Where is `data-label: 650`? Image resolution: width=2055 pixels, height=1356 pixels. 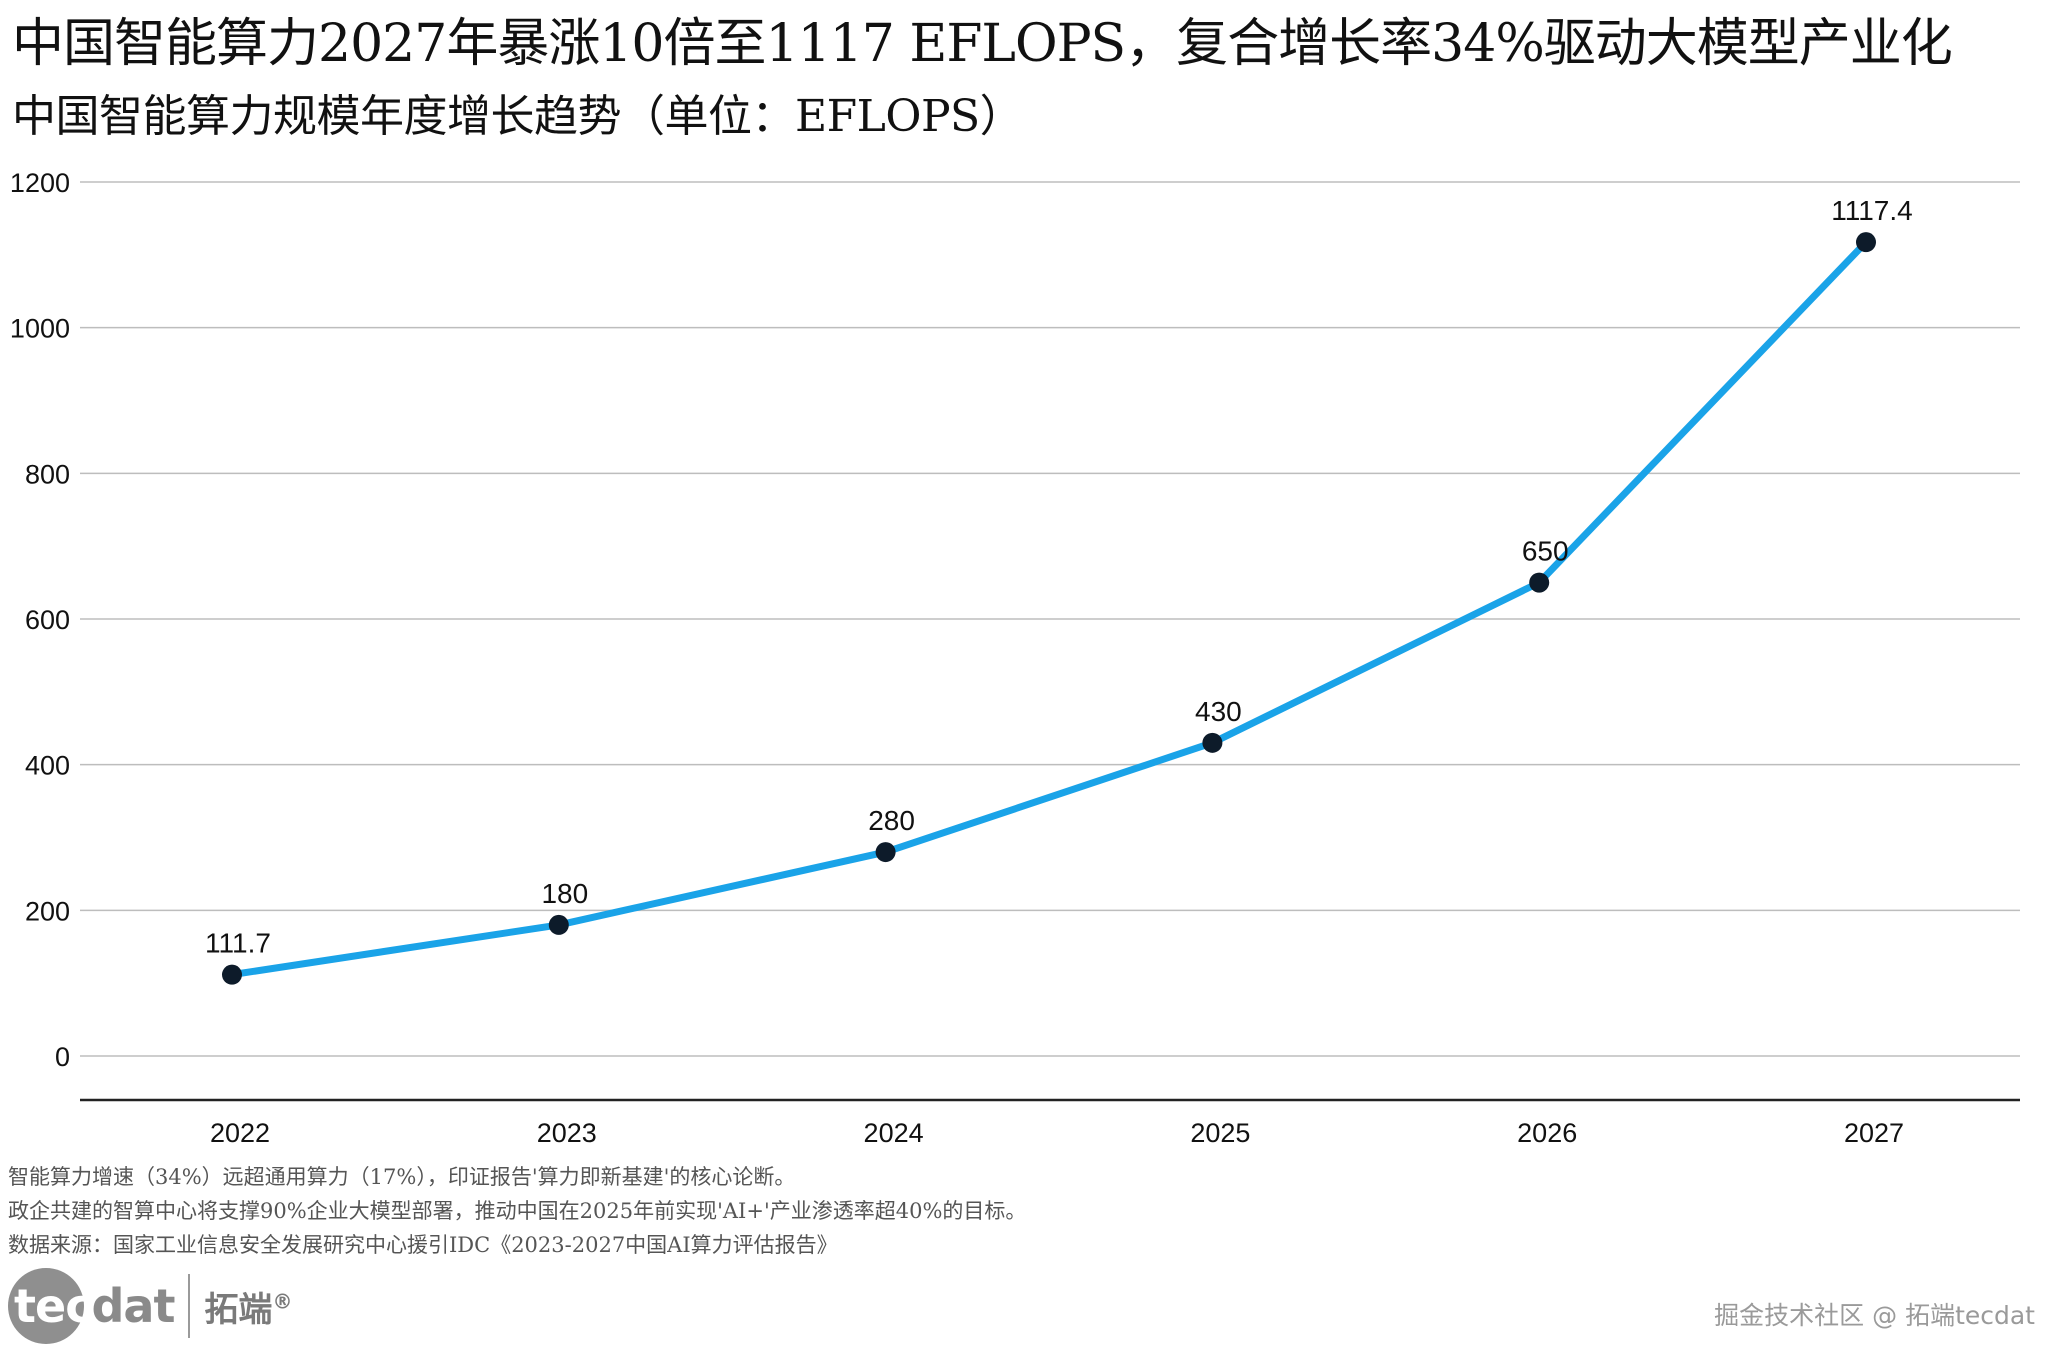
data-label: 650 is located at coordinates (1545, 551).